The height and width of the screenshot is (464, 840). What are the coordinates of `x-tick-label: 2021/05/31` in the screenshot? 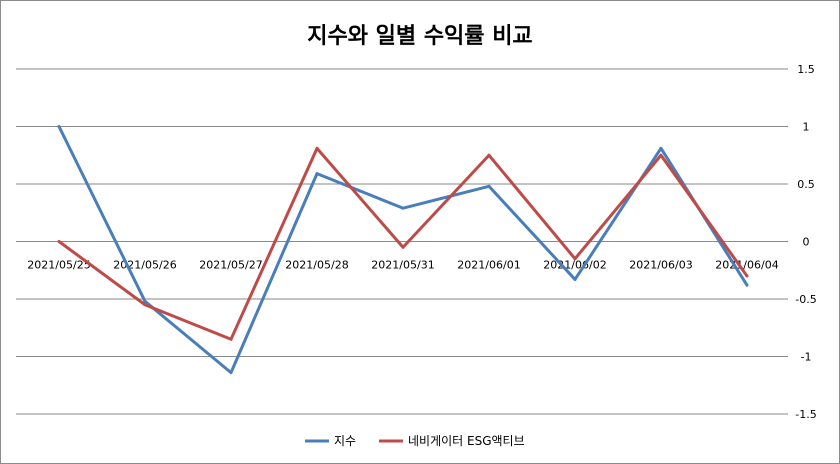 It's located at (402, 265).